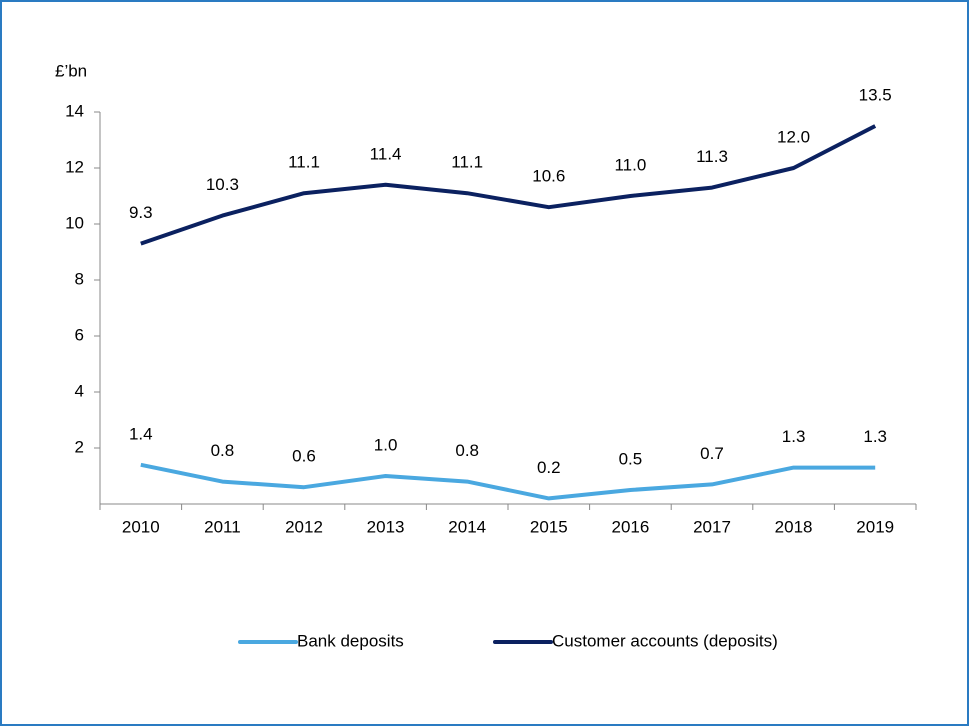 The image size is (970, 727). What do you see at coordinates (794, 526) in the screenshot?
I see `x-tick-label: 2018` at bounding box center [794, 526].